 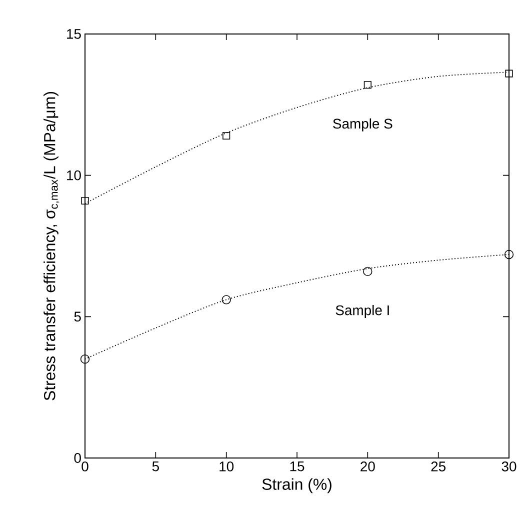 What do you see at coordinates (297, 467) in the screenshot?
I see `x-tick-label: 15` at bounding box center [297, 467].